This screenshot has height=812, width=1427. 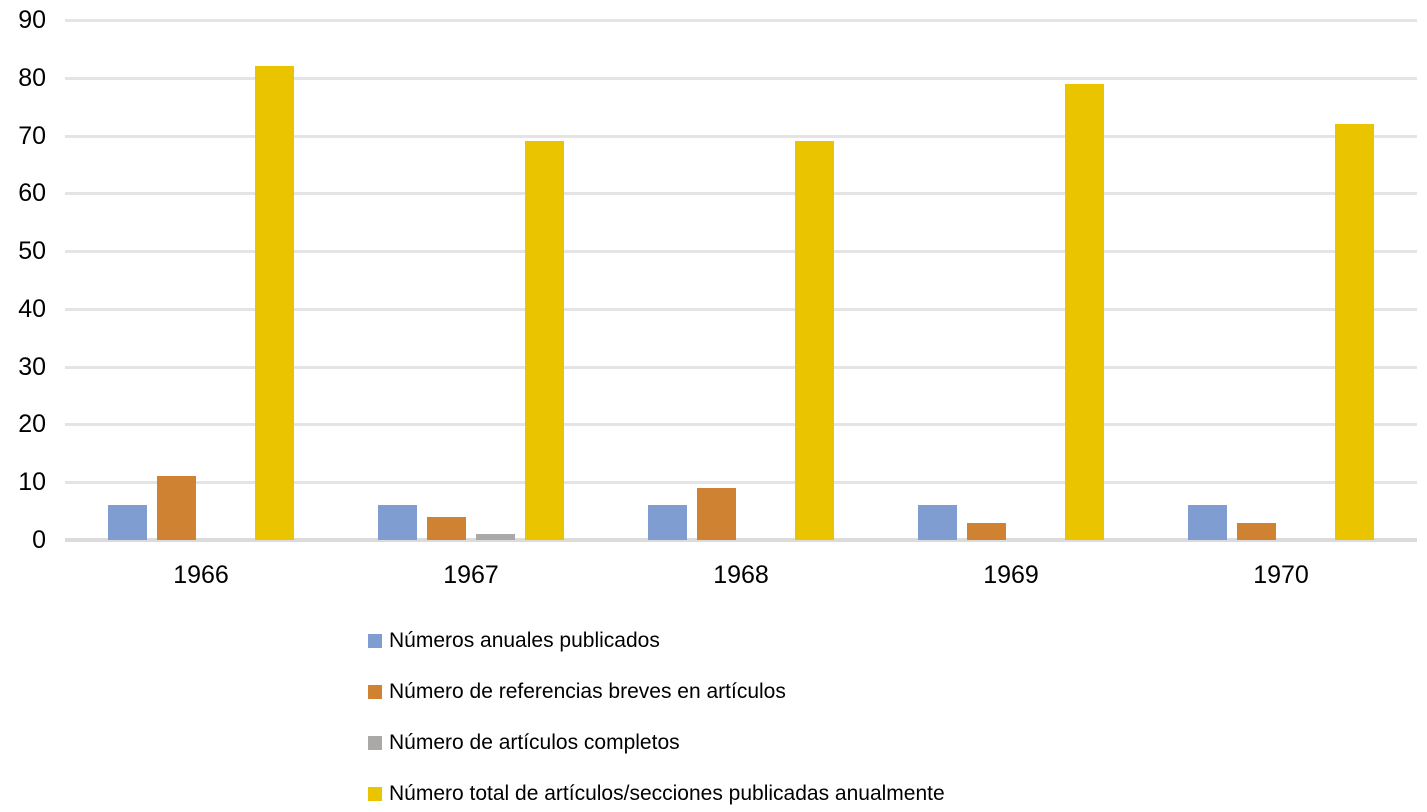 What do you see at coordinates (471, 575) in the screenshot?
I see `x-axis-tick-label: 1967` at bounding box center [471, 575].